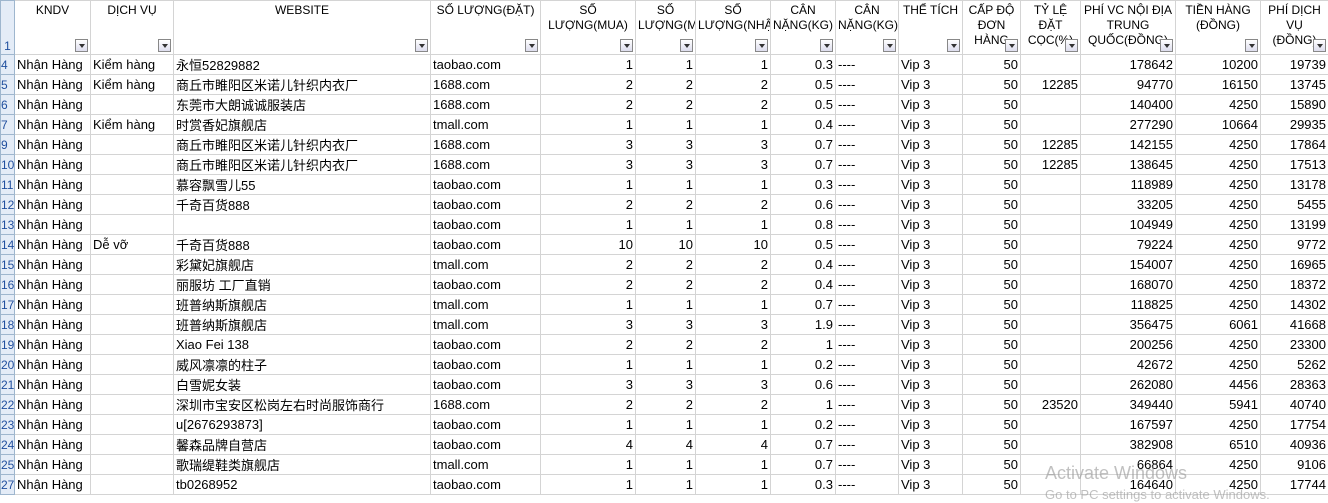  What do you see at coordinates (733, 444) in the screenshot?
I see `cell: 4` at bounding box center [733, 444].